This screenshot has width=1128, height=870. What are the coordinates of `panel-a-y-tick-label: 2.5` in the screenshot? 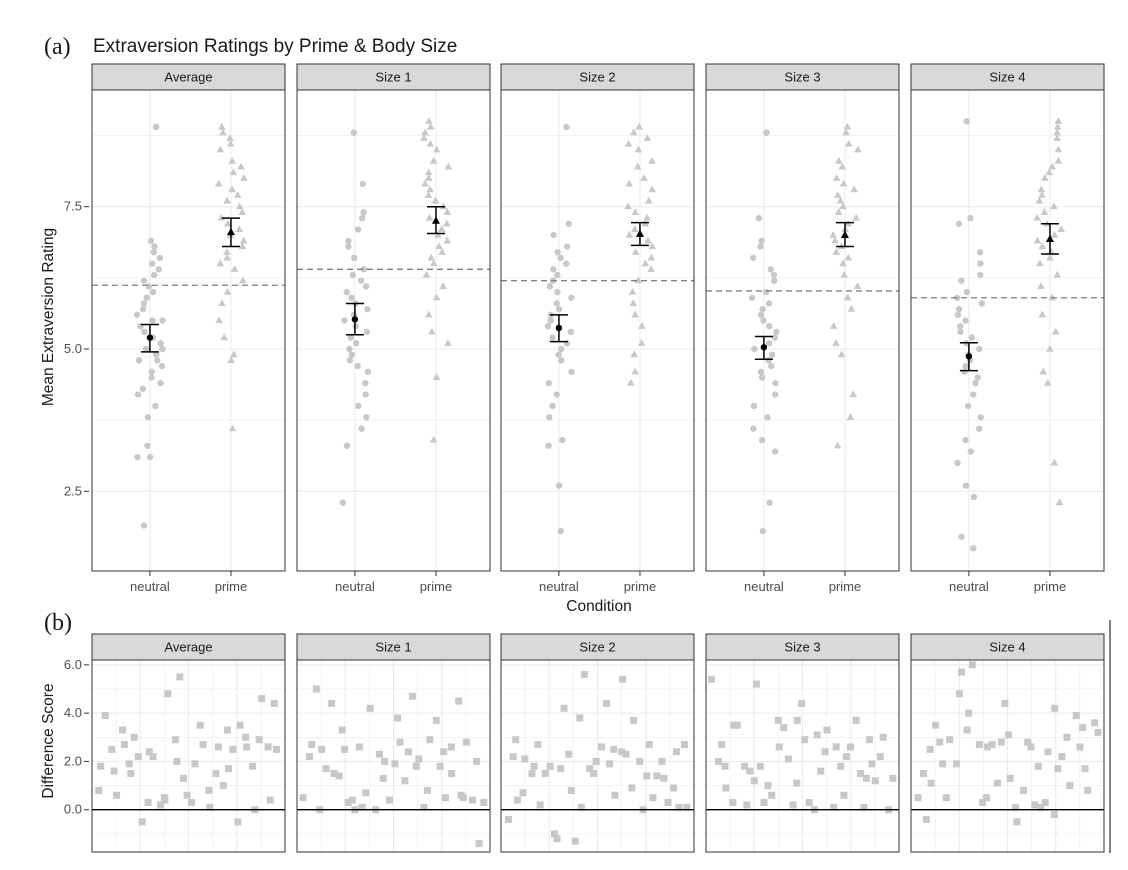 It's located at (73, 490).